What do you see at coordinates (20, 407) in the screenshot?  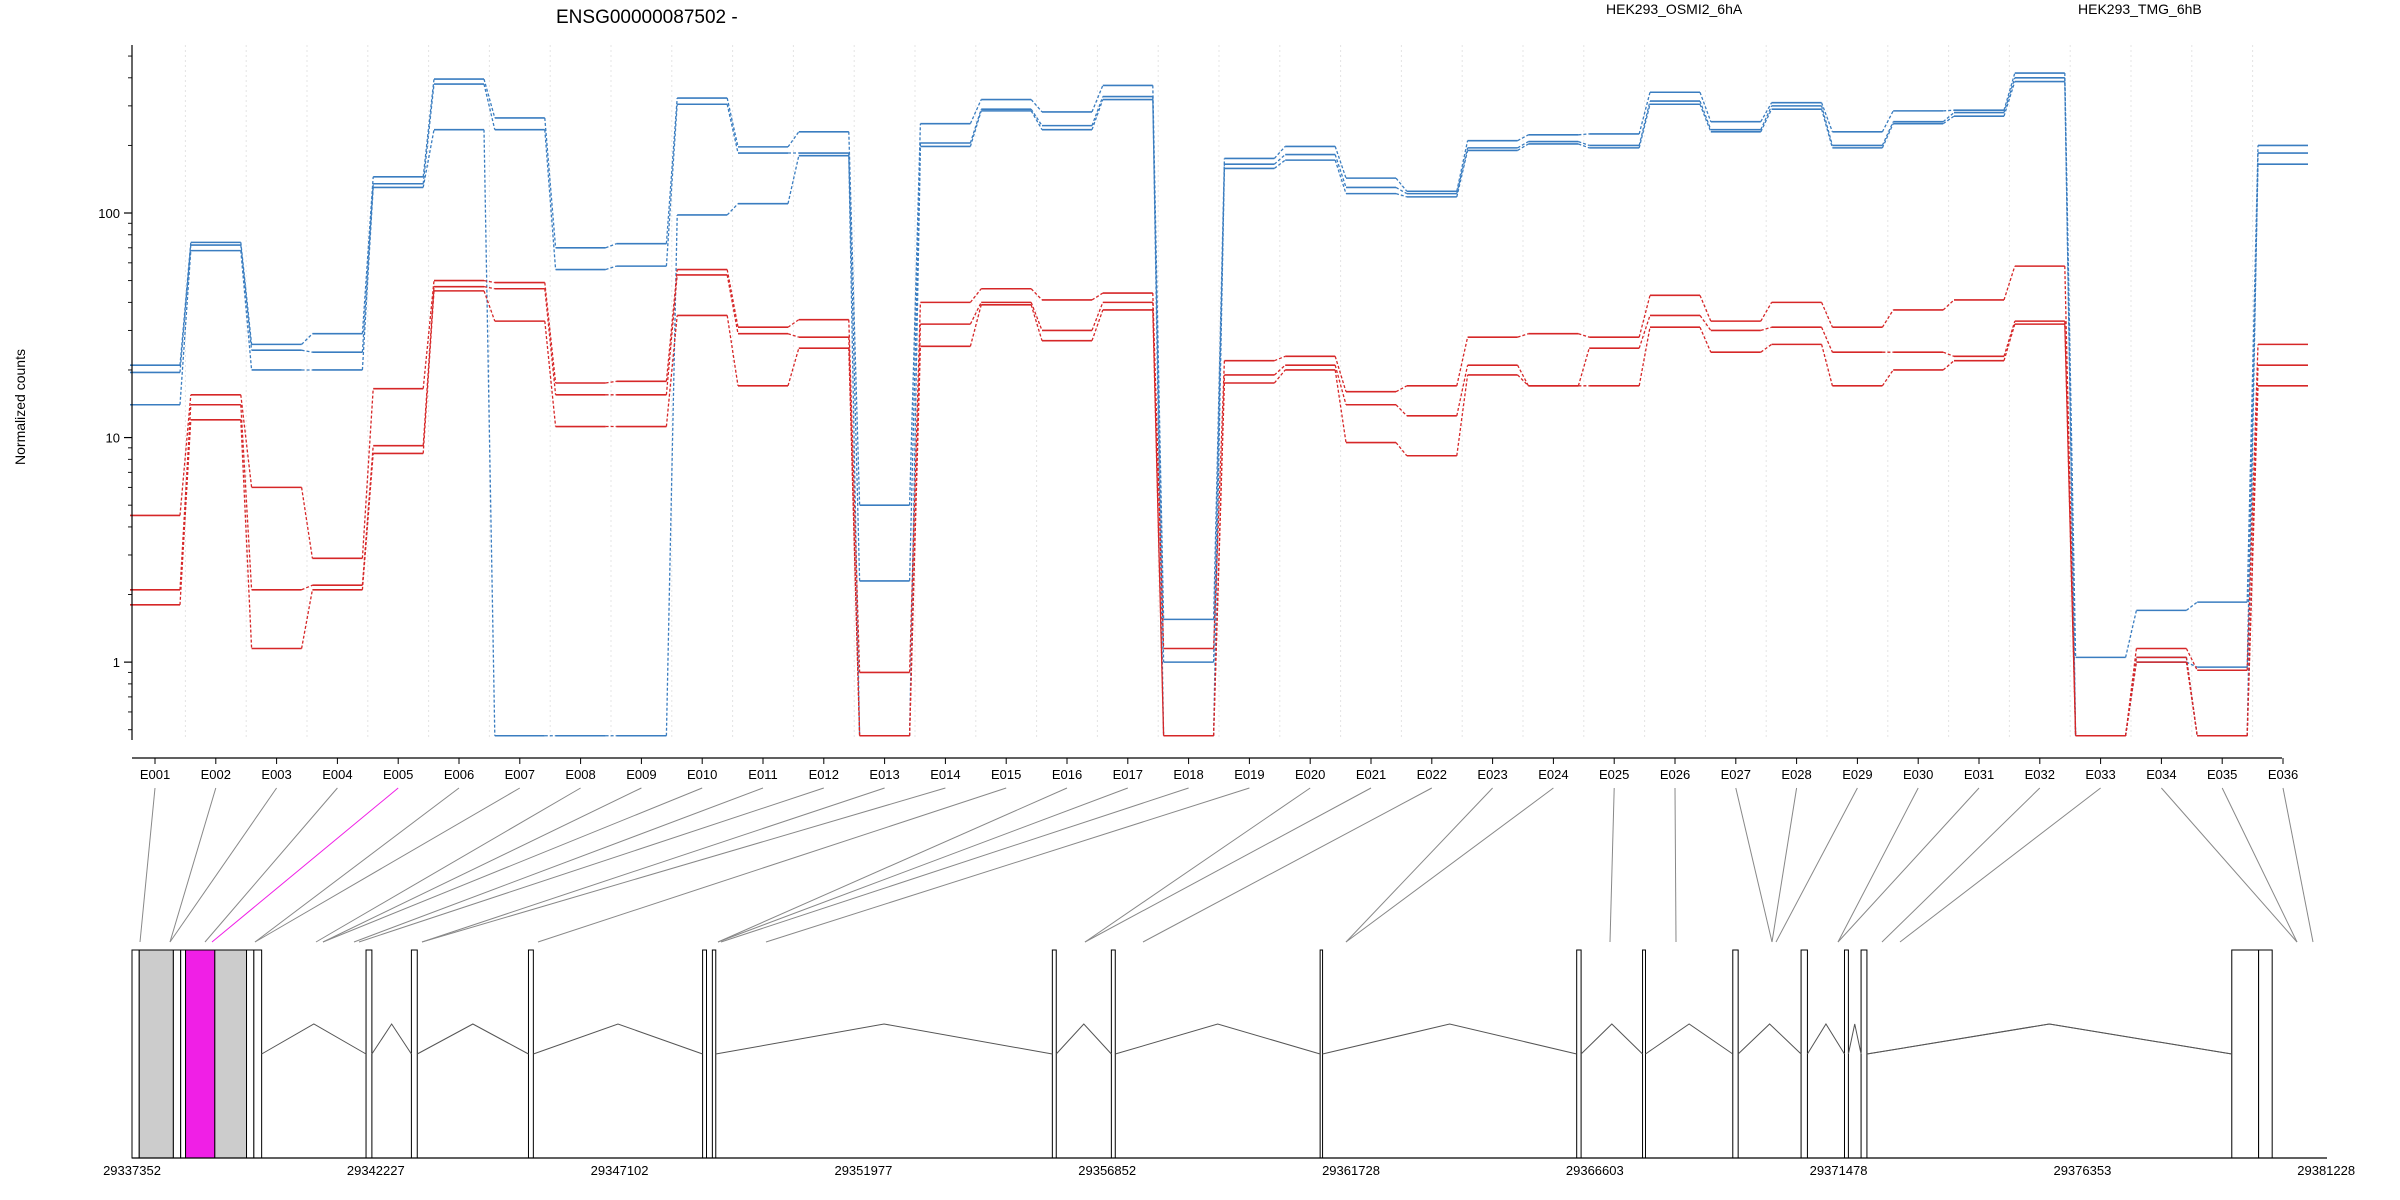 I see `y-axis-label: Normalized counts` at bounding box center [20, 407].